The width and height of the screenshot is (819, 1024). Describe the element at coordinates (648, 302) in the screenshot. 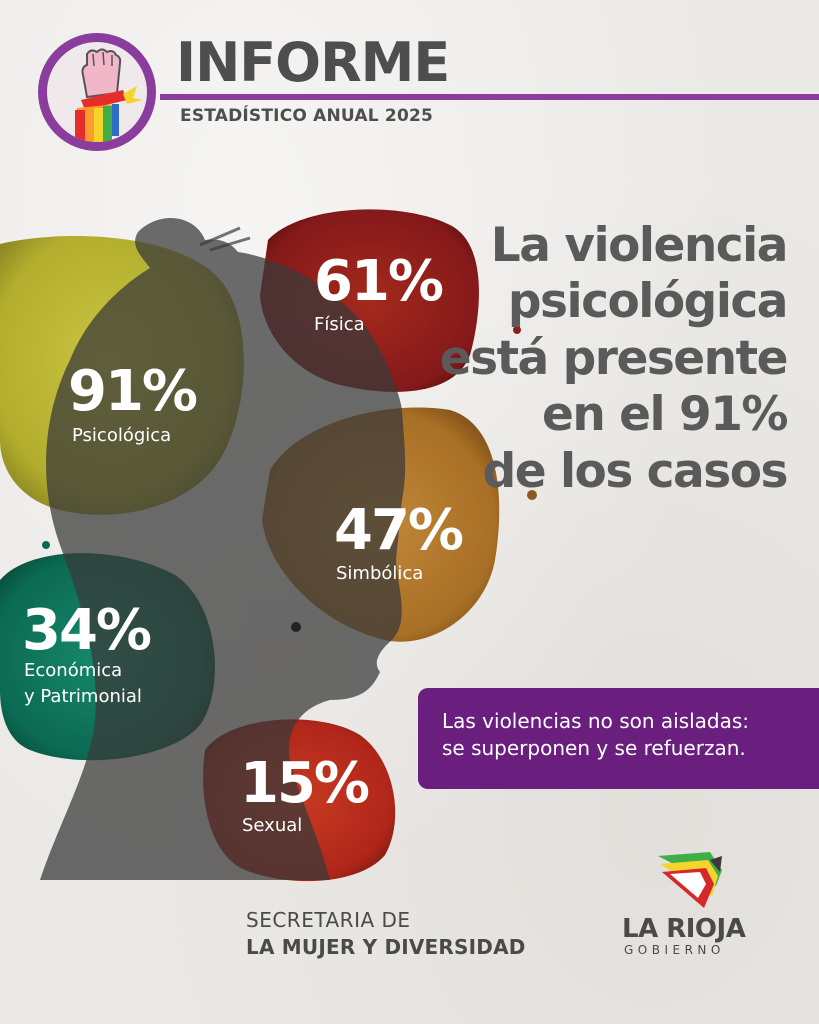

I see `headline-line: psicológica` at that location.